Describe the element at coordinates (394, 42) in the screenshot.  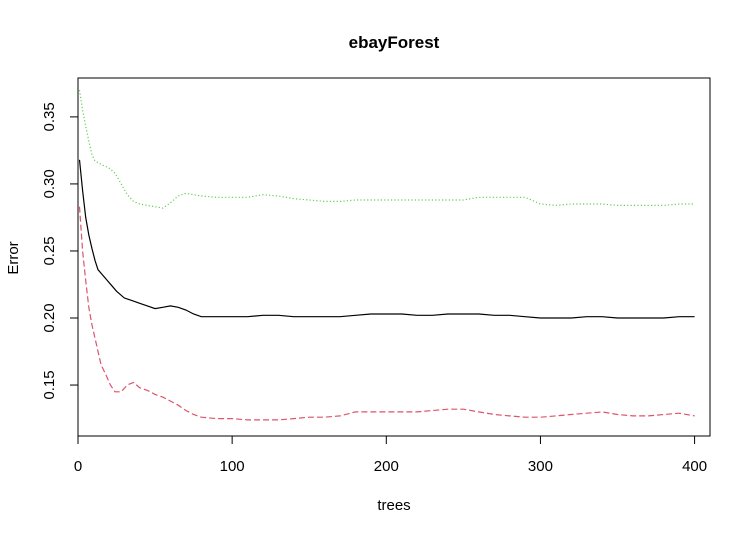
I see `chart-title: ebayForest` at that location.